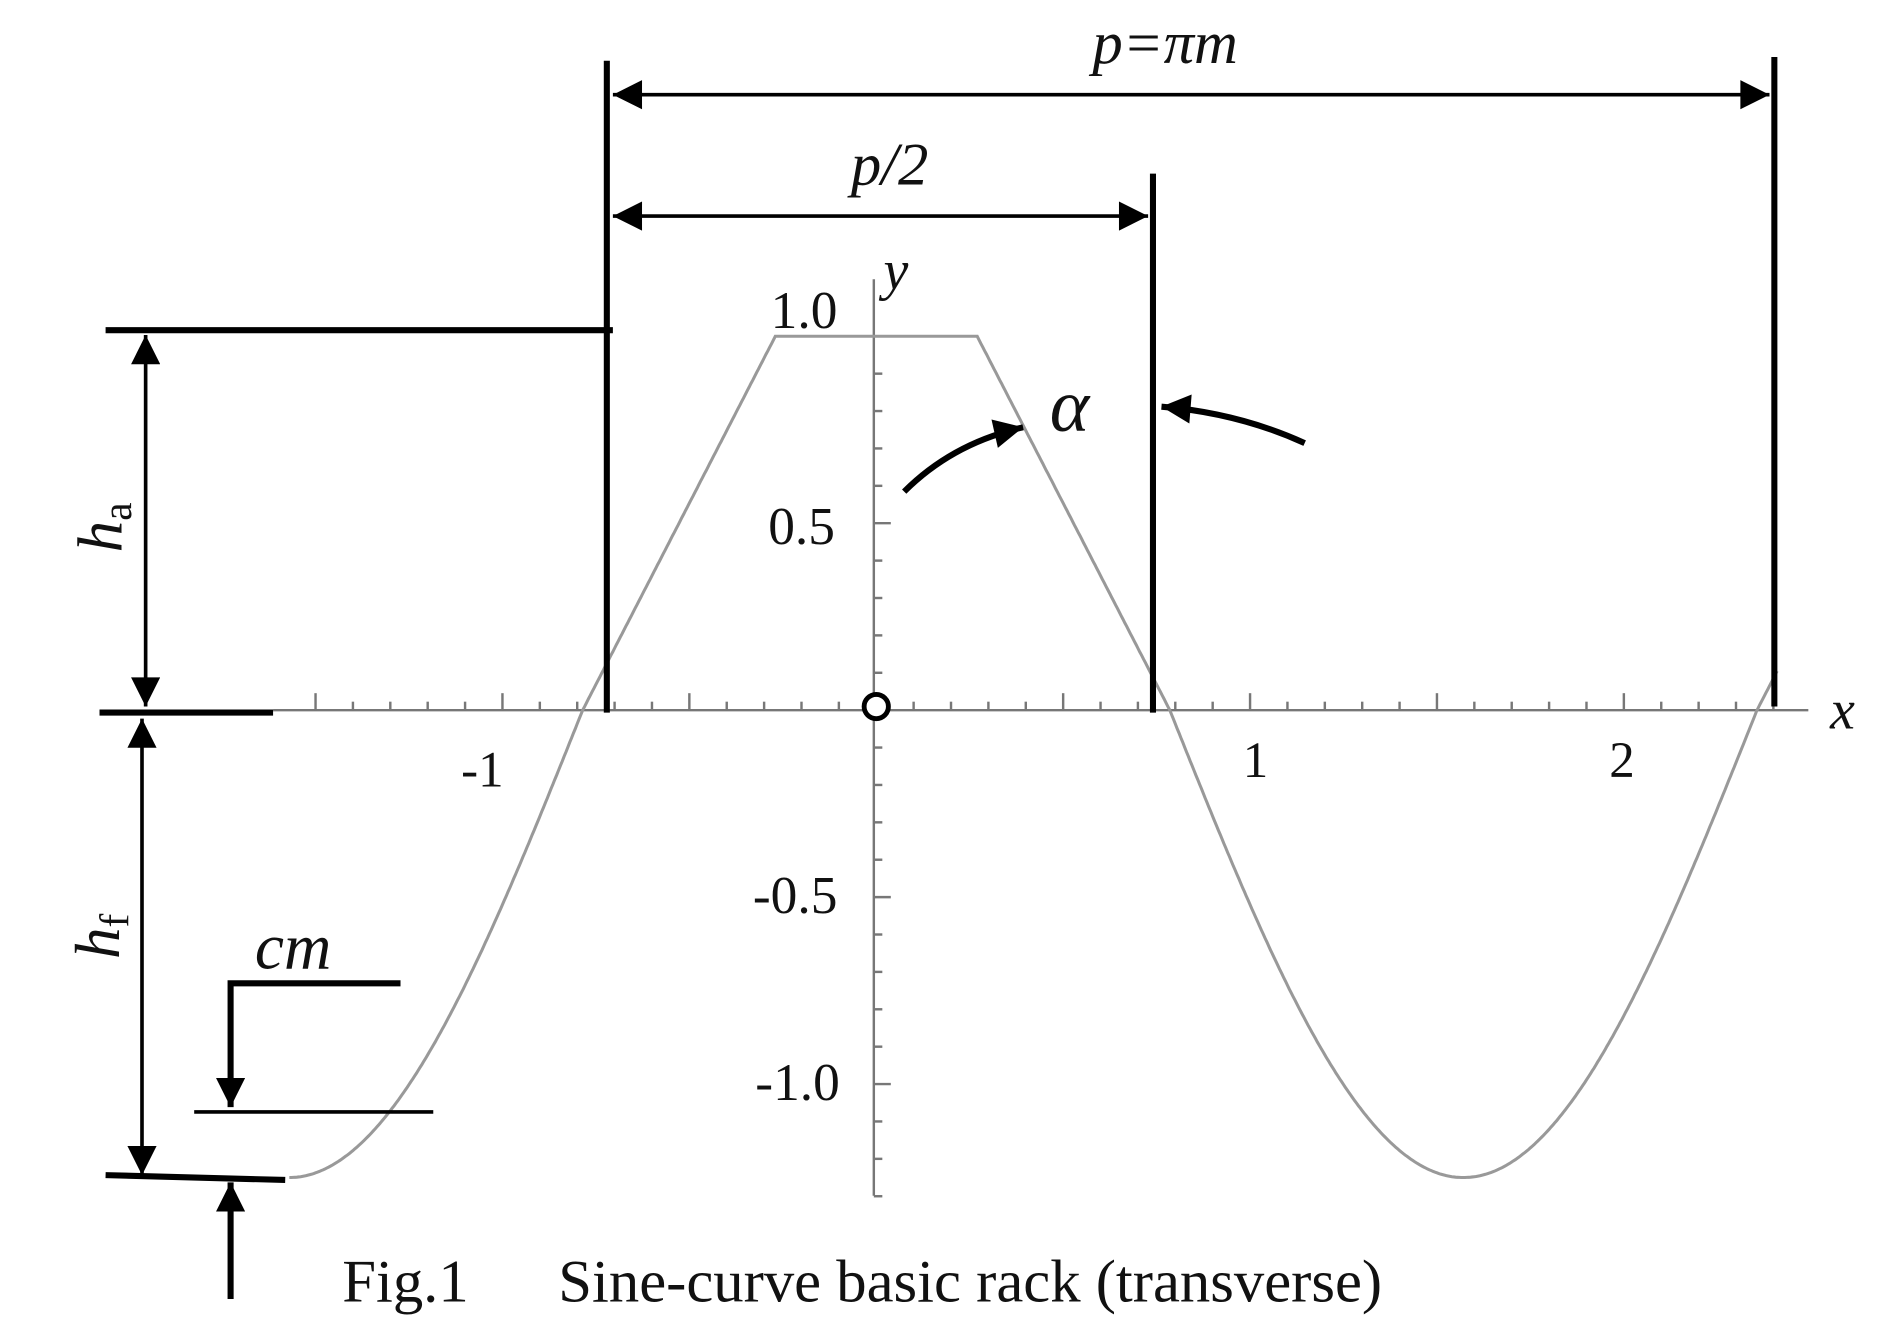  What do you see at coordinates (293, 948) in the screenshot?
I see `clearance-label: cm` at bounding box center [293, 948].